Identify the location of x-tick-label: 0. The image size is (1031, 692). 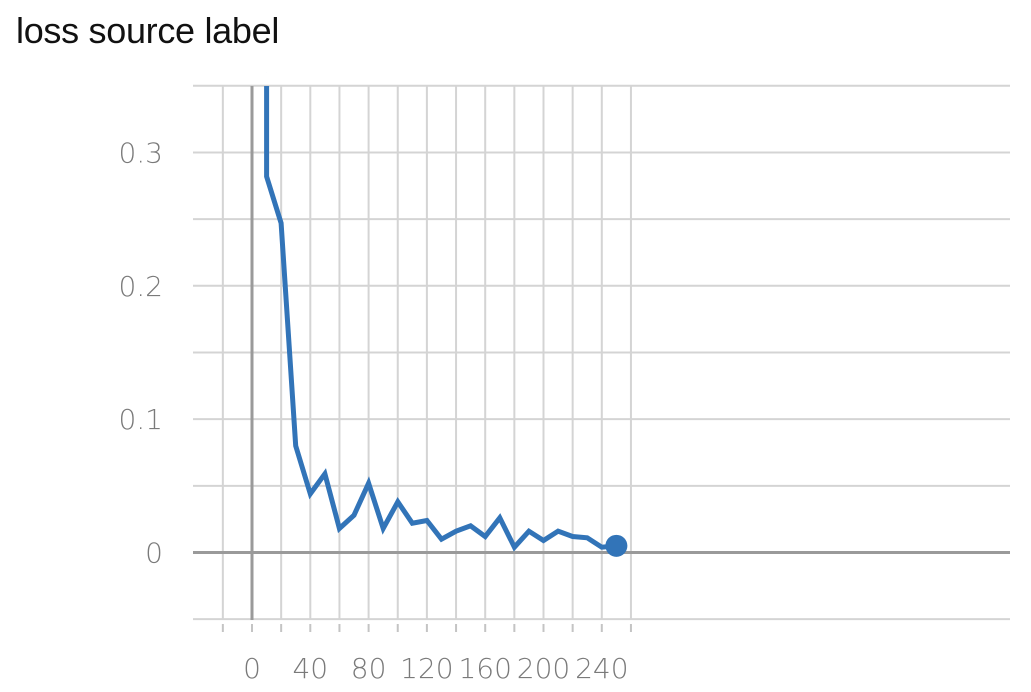
(252, 668).